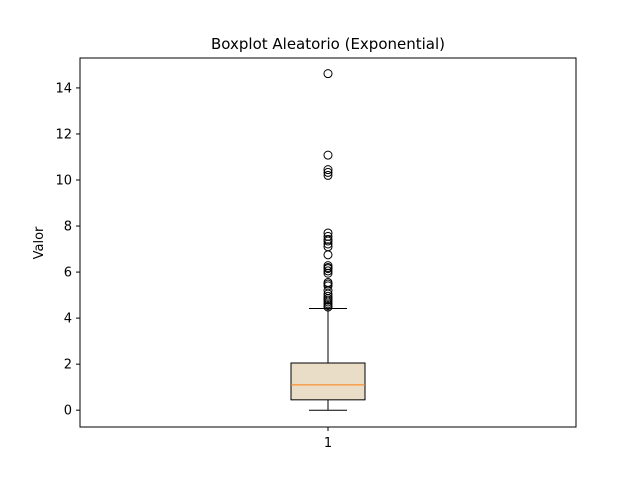 This screenshot has height=480, width=640. Describe the element at coordinates (68, 273) in the screenshot. I see `y-tick-label-6: 6` at that location.